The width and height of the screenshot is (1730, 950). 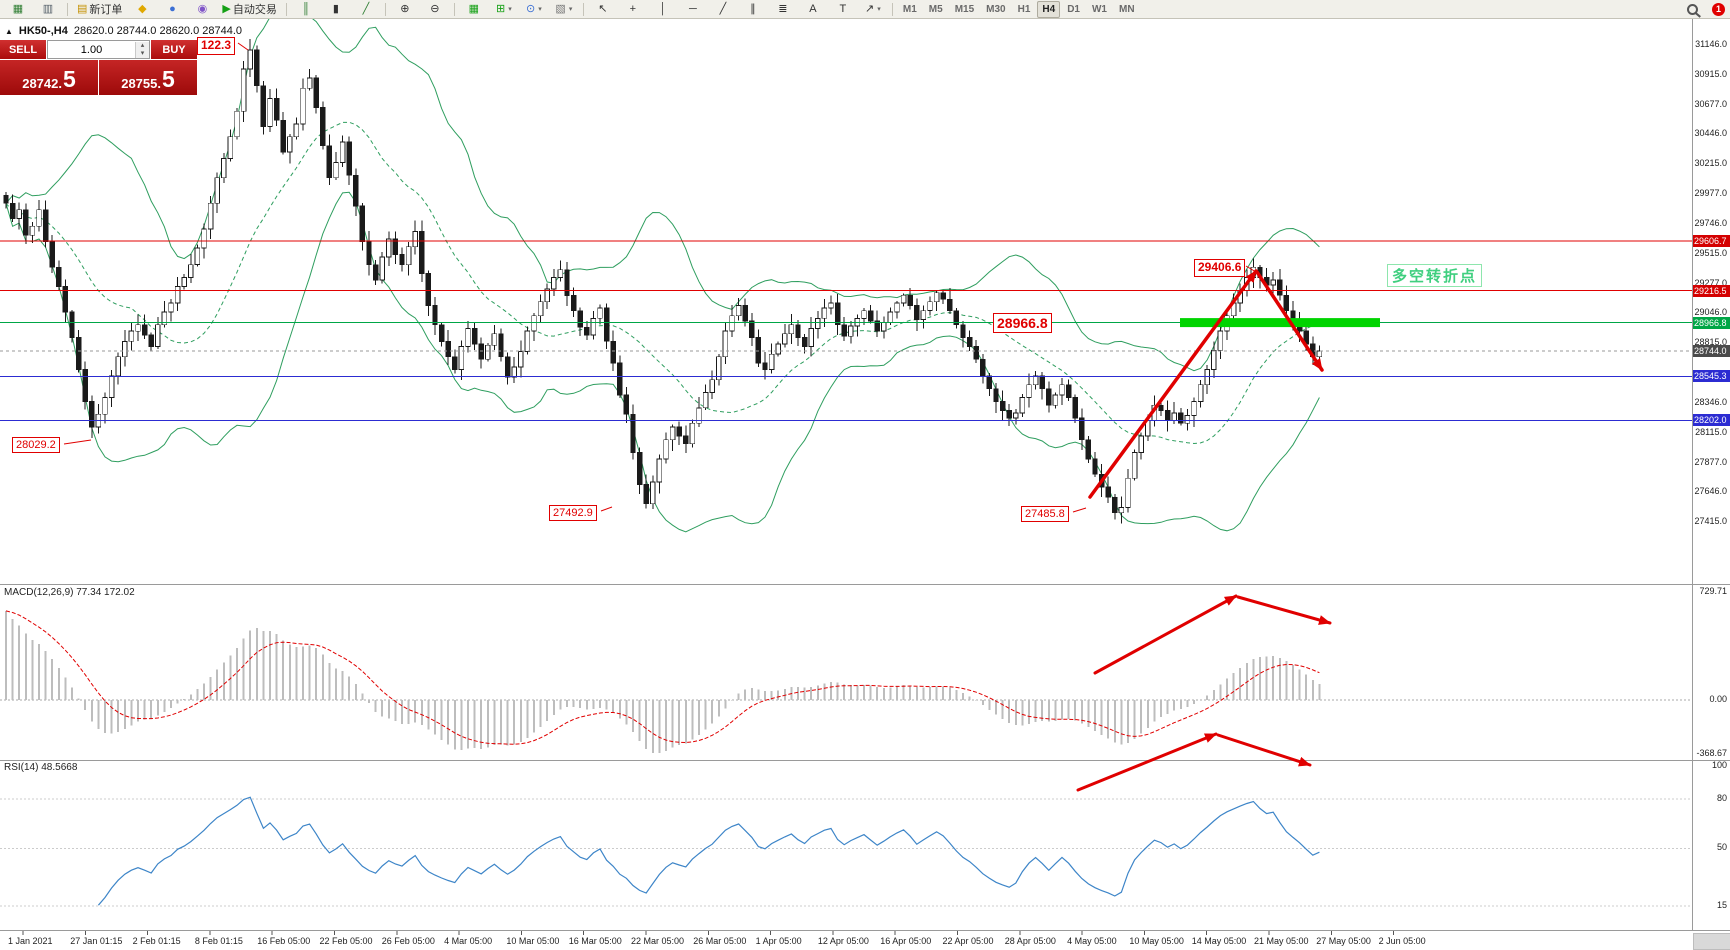 I want to click on price-tag: 29216.5, so click(x=1711, y=291).